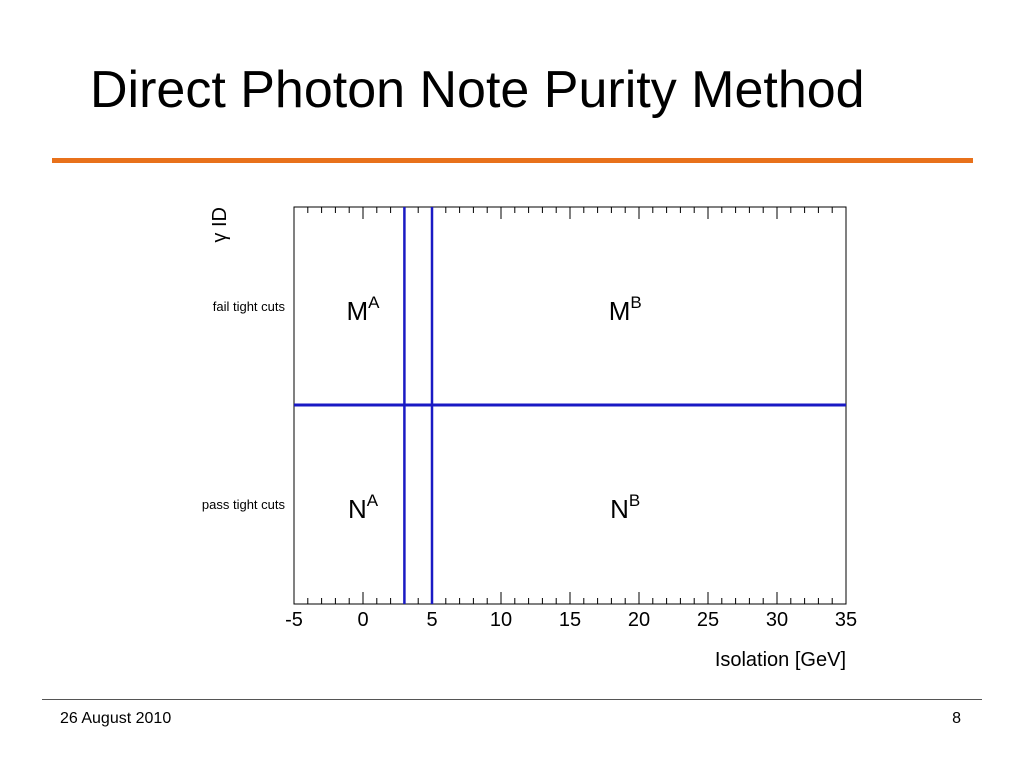 Image resolution: width=1024 pixels, height=768 pixels. What do you see at coordinates (777, 620) in the screenshot?
I see `x-tick-label: 30` at bounding box center [777, 620].